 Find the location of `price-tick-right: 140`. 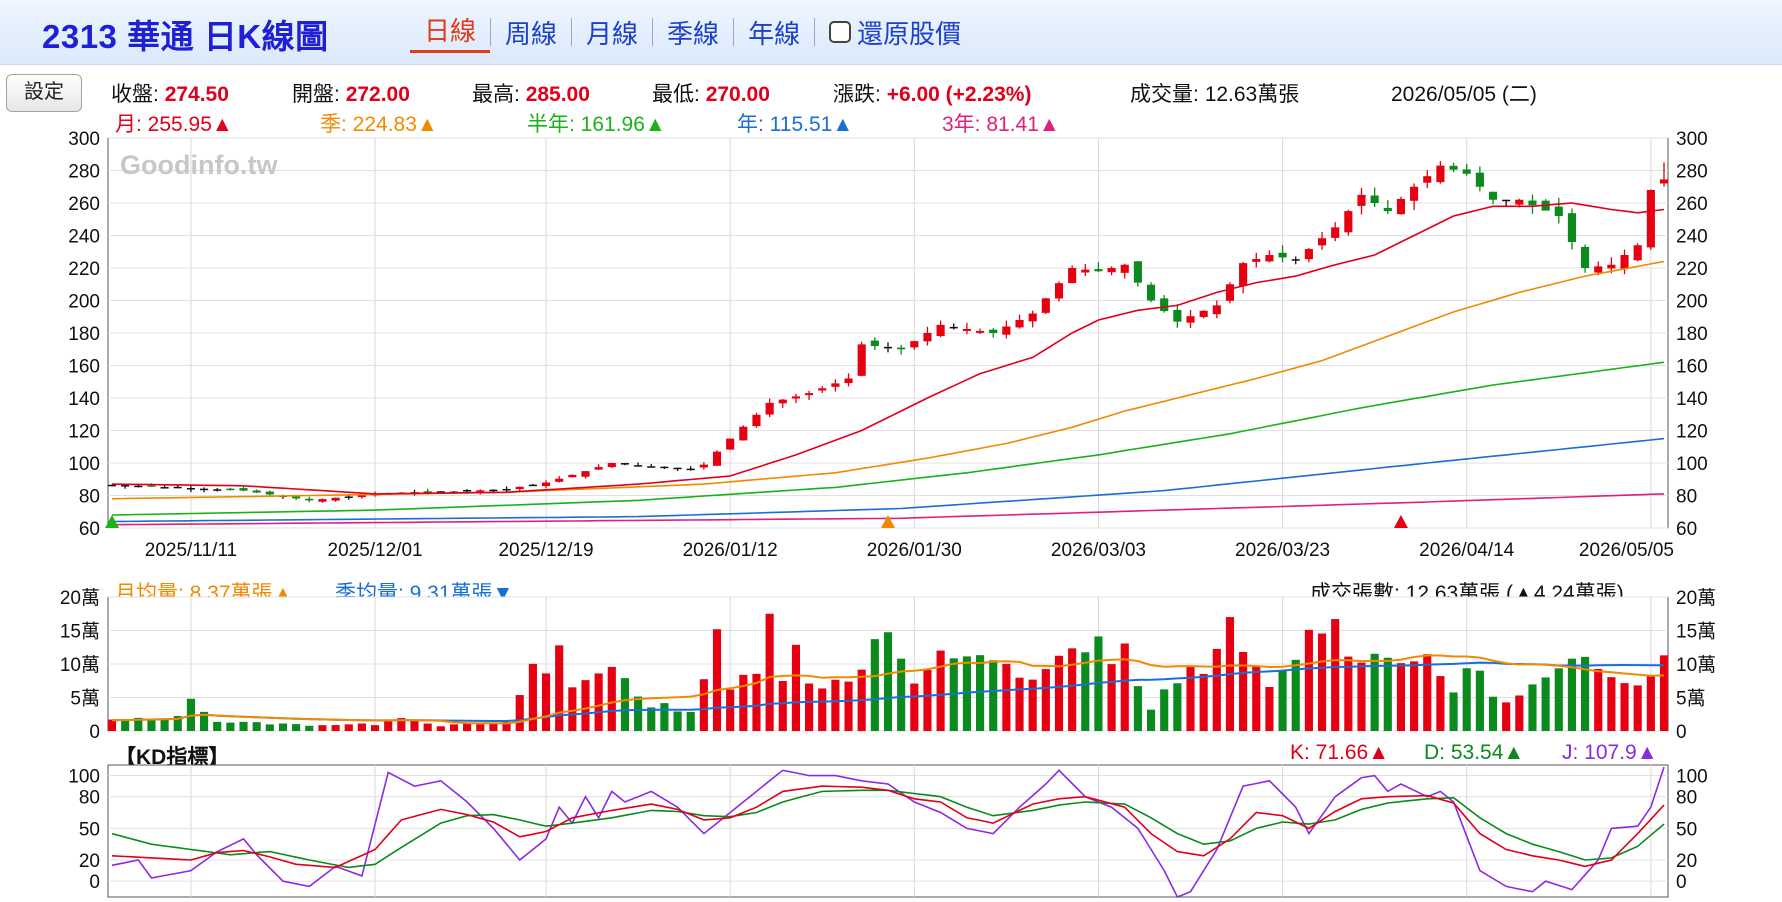

price-tick-right: 140 is located at coordinates (1692, 399).